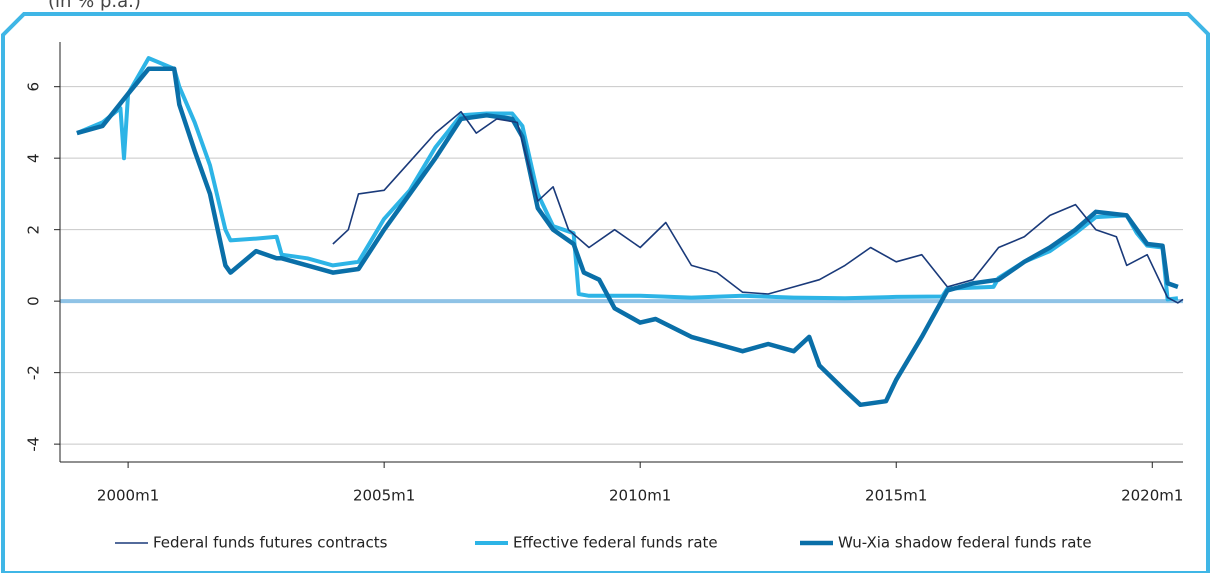 The height and width of the screenshot is (573, 1211). Describe the element at coordinates (896, 496) in the screenshot. I see `x-tick-label: 2015m1` at that location.